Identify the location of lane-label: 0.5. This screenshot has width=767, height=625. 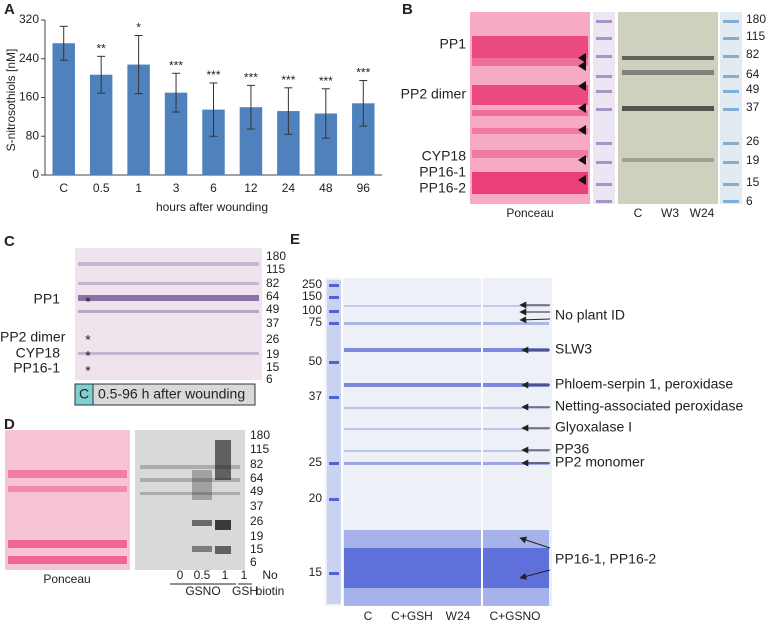
(202, 575).